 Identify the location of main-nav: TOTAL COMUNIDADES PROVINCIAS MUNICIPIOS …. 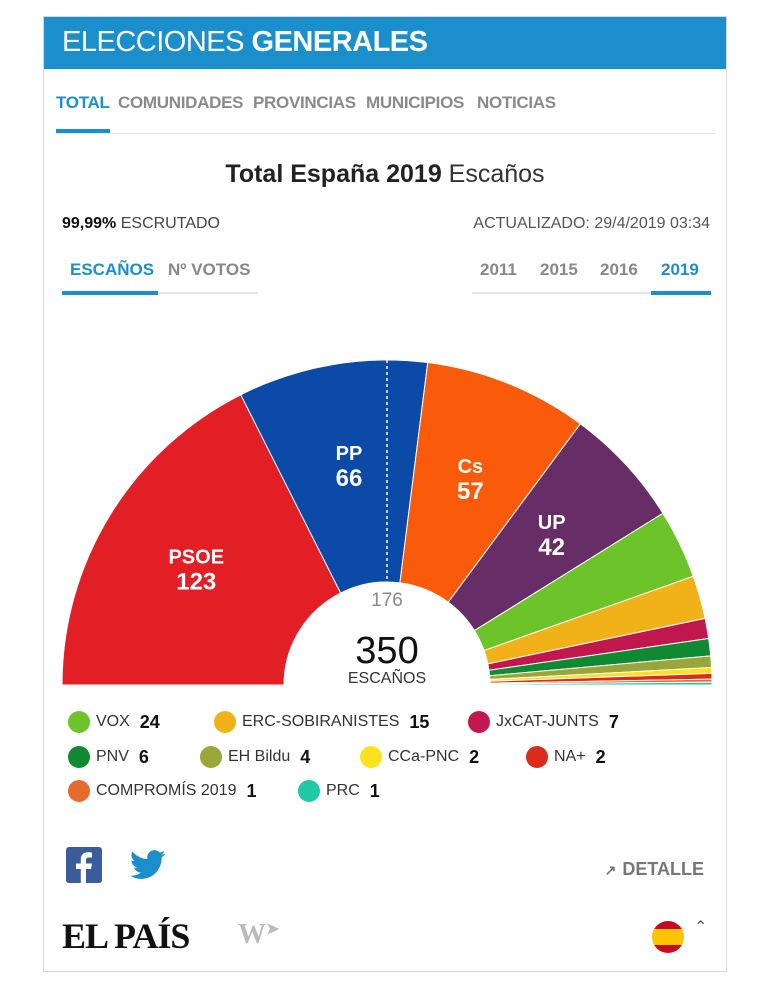
(386, 113).